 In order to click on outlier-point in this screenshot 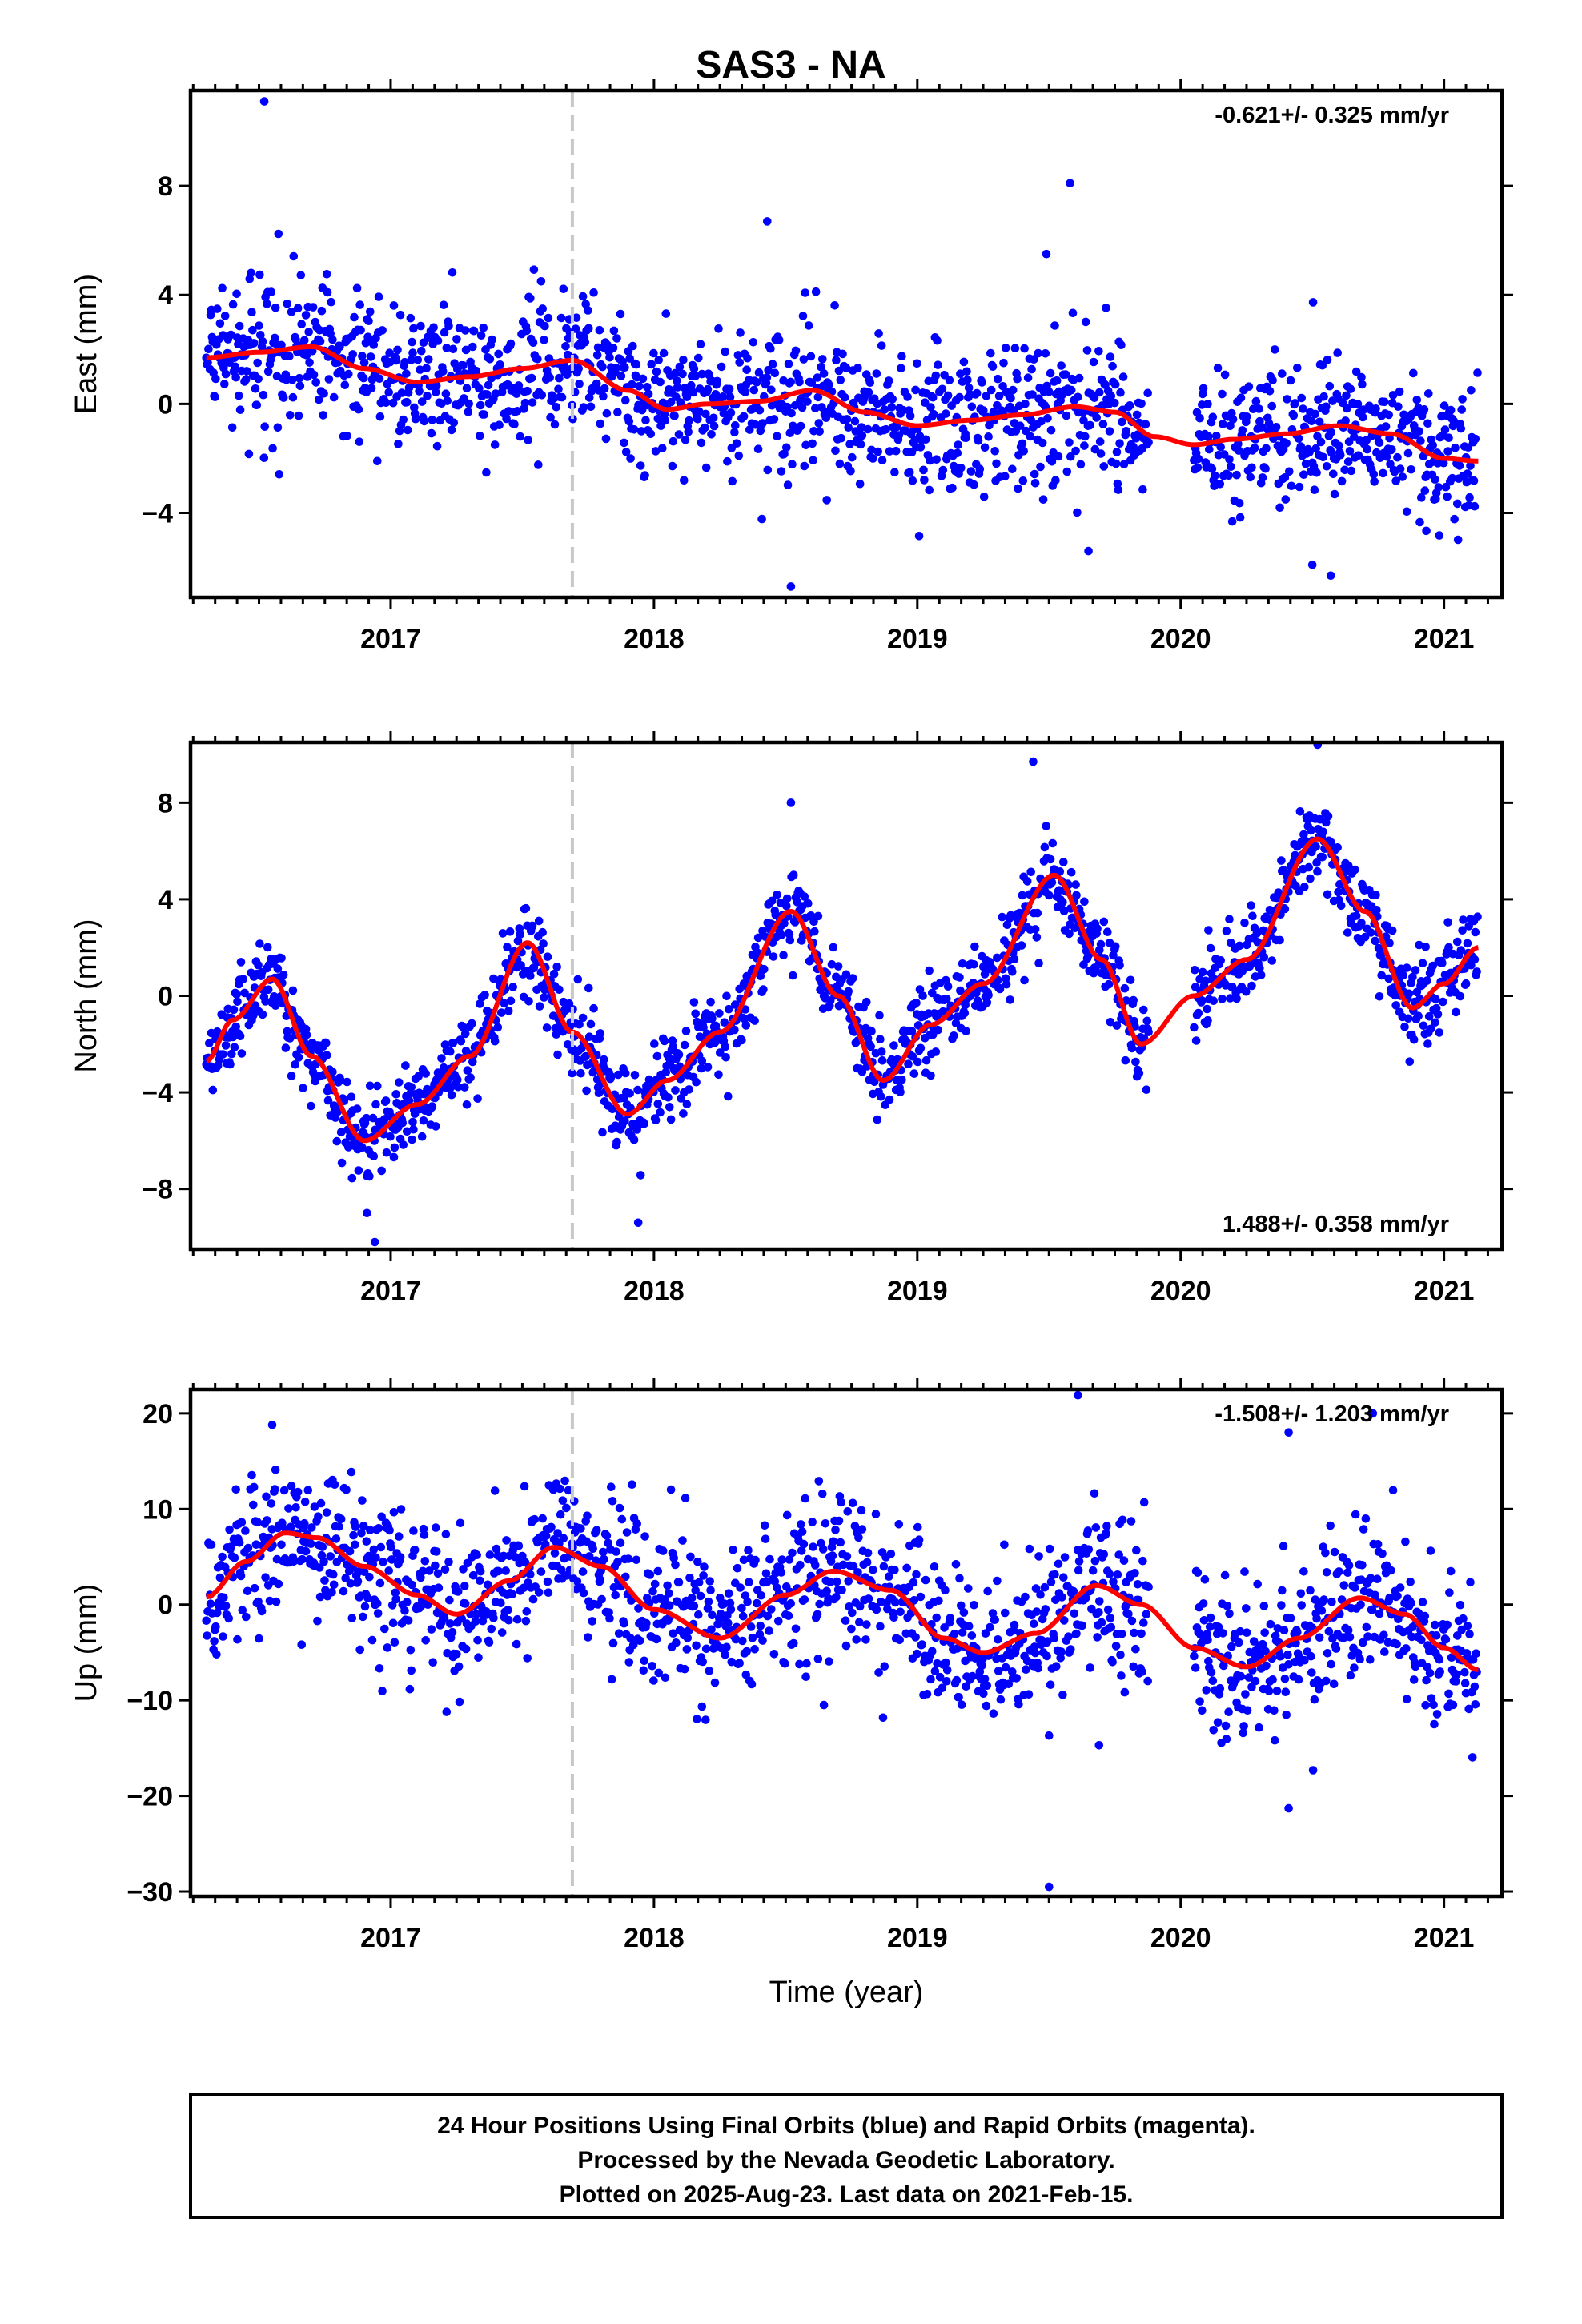, I will do `click(264, 102)`.